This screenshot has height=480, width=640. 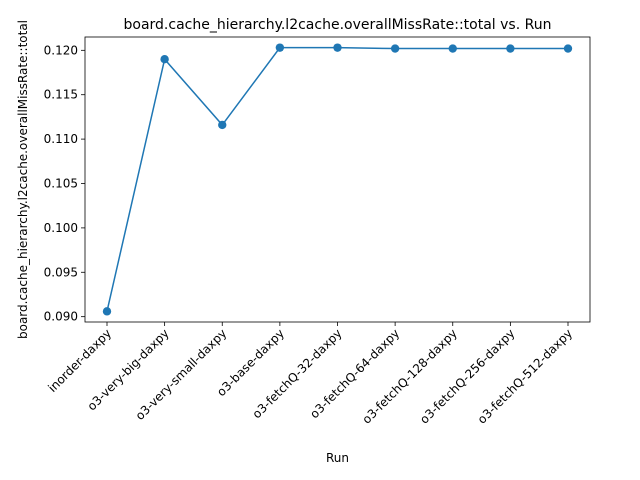 What do you see at coordinates (61, 272) in the screenshot?
I see `y-tick-label: 0.095` at bounding box center [61, 272].